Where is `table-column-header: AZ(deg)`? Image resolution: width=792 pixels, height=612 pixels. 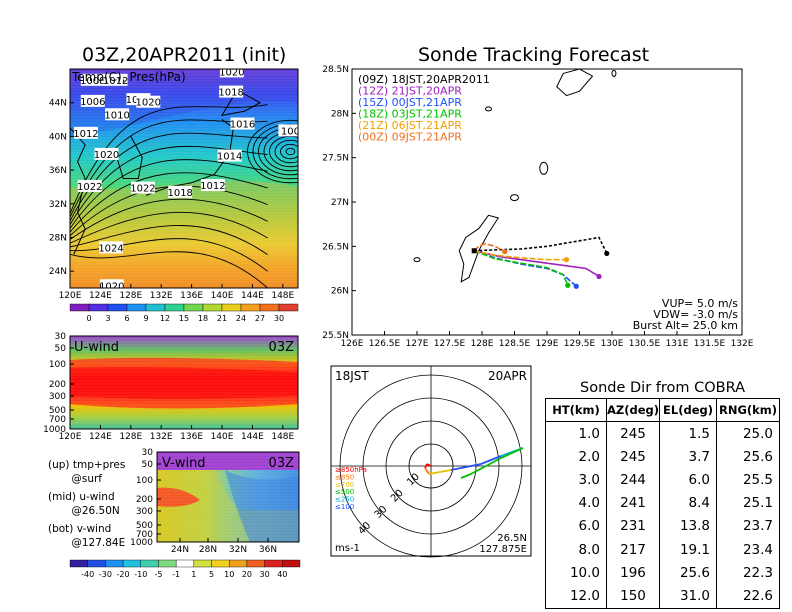 table-column-header: AZ(deg) is located at coordinates (633, 410).